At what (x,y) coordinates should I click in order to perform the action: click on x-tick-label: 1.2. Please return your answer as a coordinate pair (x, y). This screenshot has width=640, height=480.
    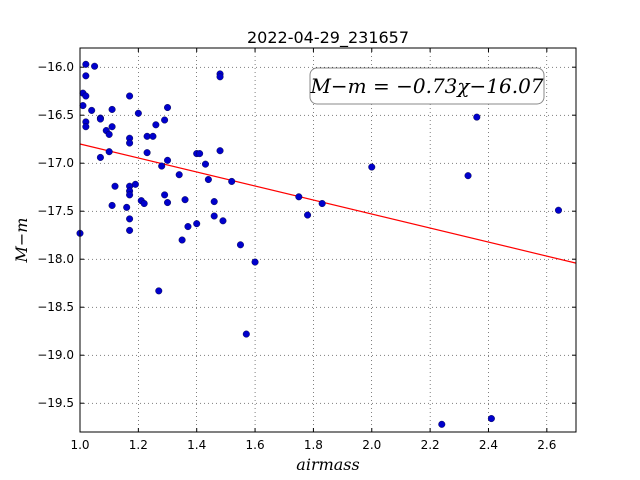
    Looking at the image, I should click on (138, 445).